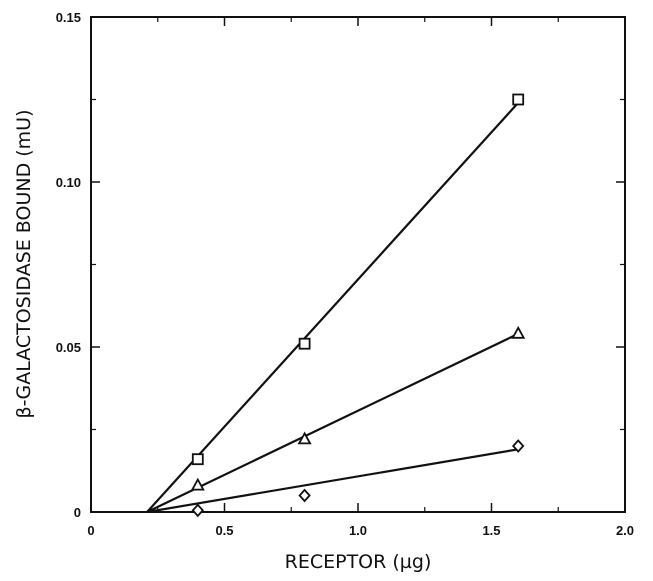  Describe the element at coordinates (68, 347) in the screenshot. I see `y-tick-label: 0.05` at that location.